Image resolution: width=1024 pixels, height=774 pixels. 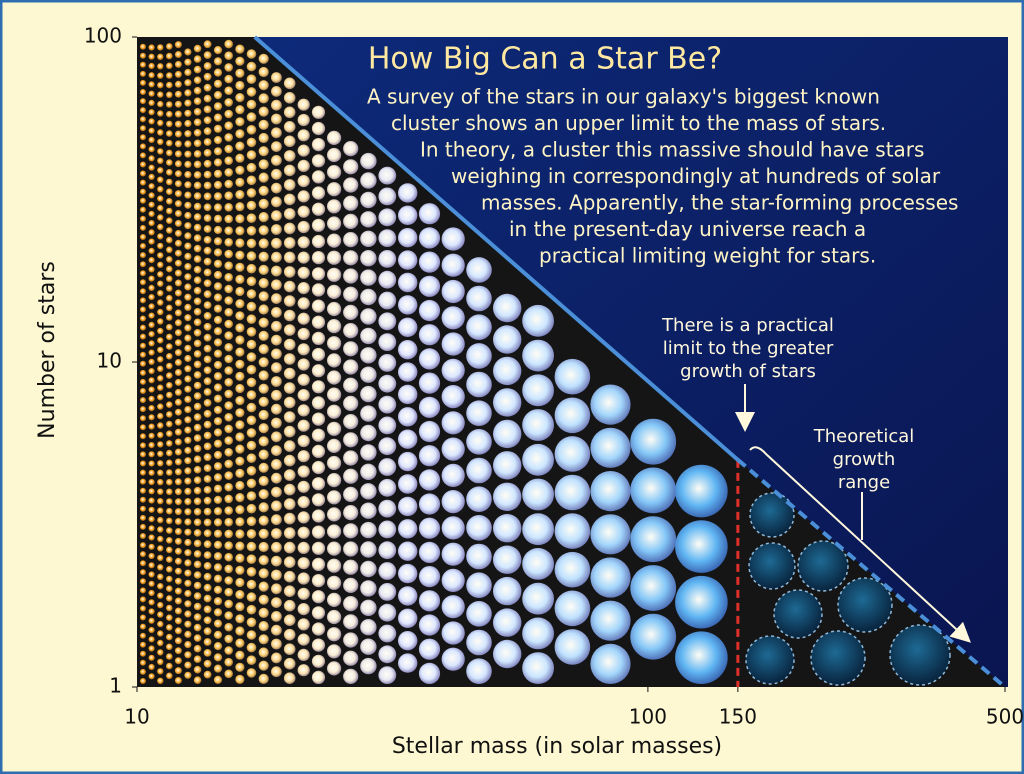 What do you see at coordinates (738, 717) in the screenshot?
I see `x-tick-label: 150` at bounding box center [738, 717].